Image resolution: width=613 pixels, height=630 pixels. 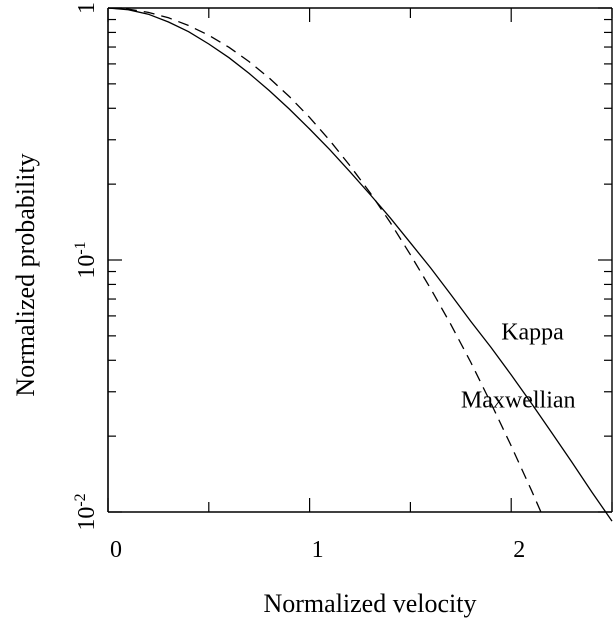 I want to click on y-axis-title: Normalized probability, so click(x=25, y=274).